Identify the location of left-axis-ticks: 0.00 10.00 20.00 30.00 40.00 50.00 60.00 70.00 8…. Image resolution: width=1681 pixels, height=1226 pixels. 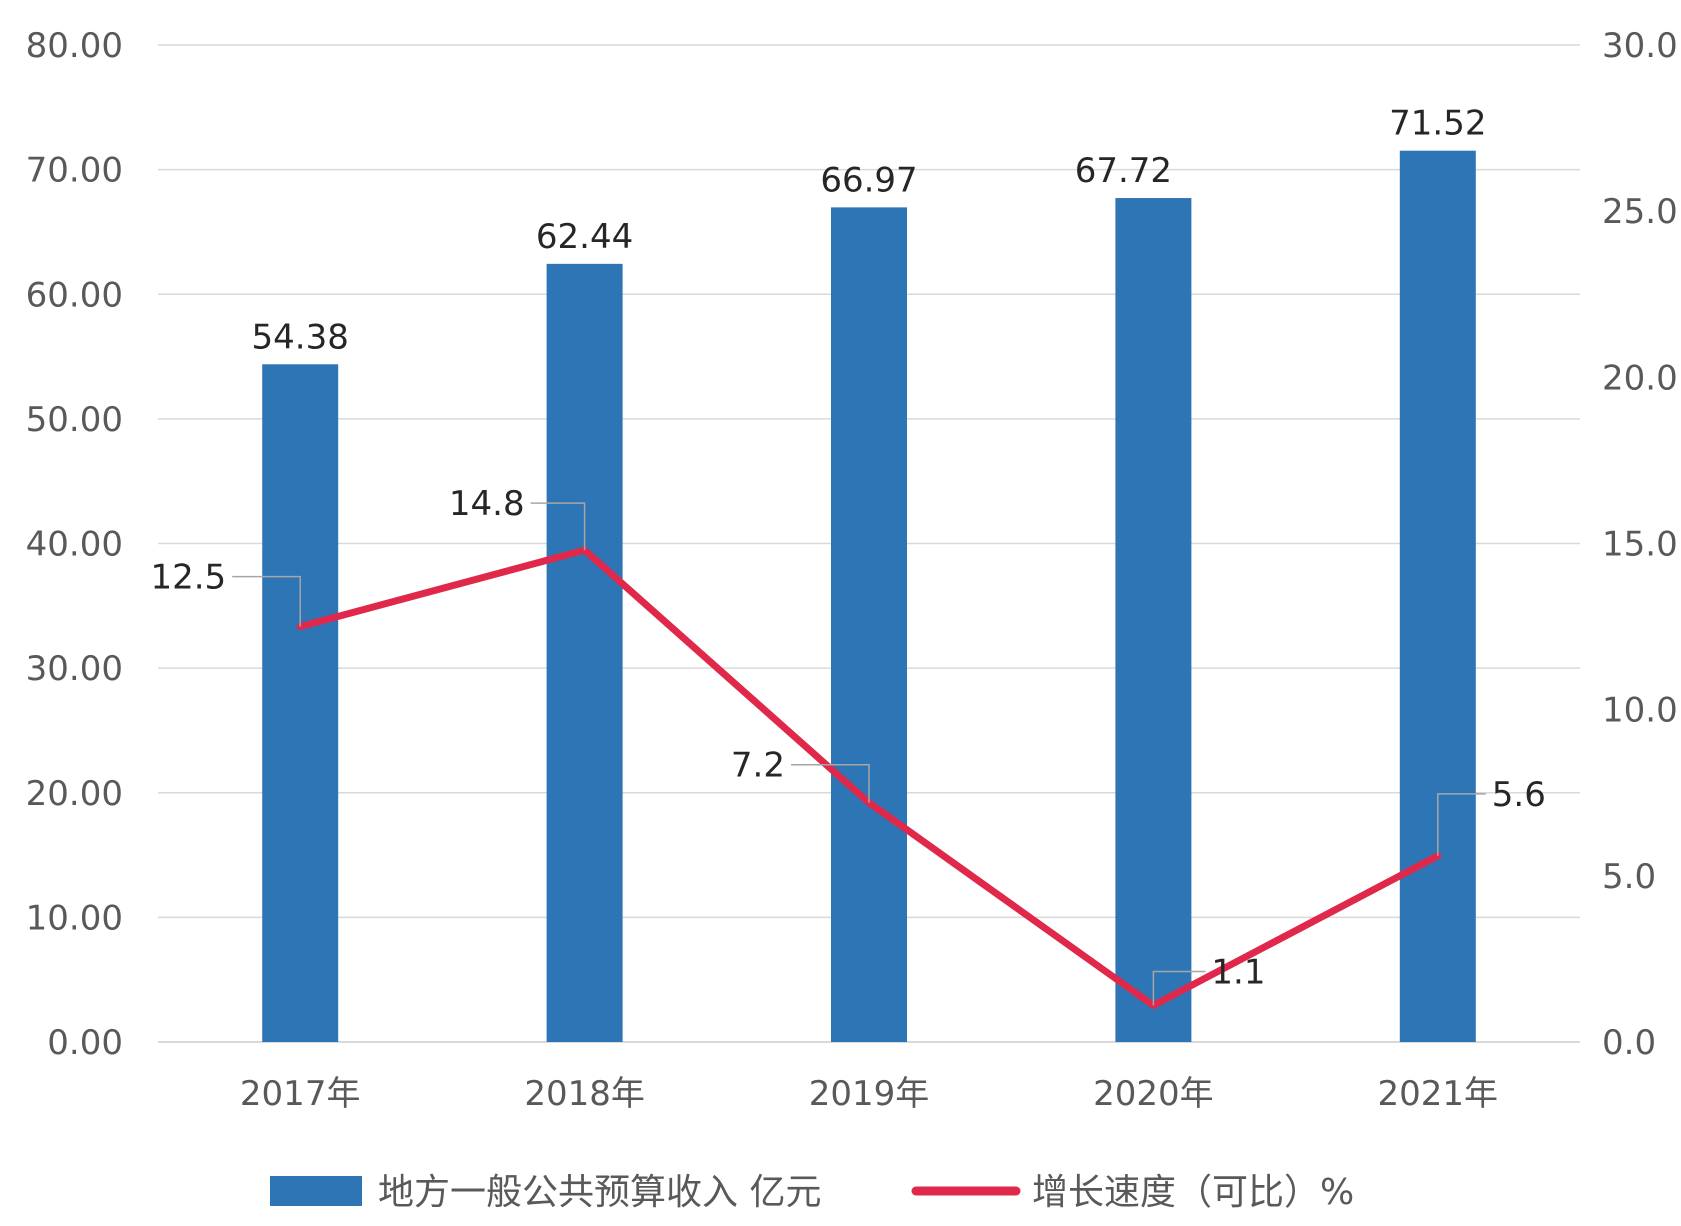
(74, 544).